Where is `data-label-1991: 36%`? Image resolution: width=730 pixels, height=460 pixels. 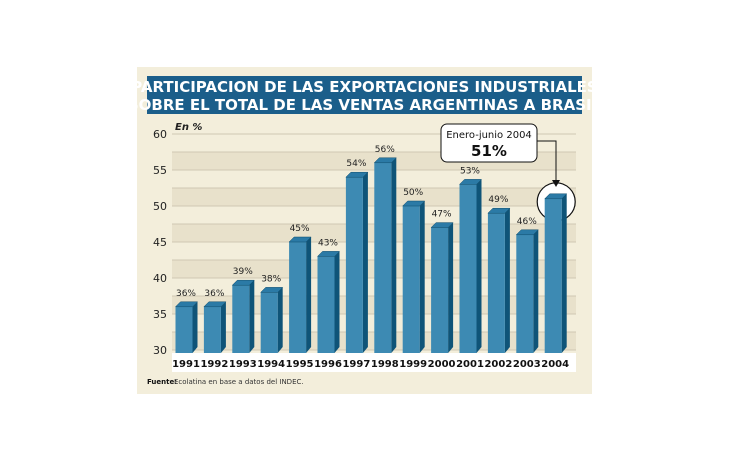
data-label-1991: 36% is located at coordinates (186, 294).